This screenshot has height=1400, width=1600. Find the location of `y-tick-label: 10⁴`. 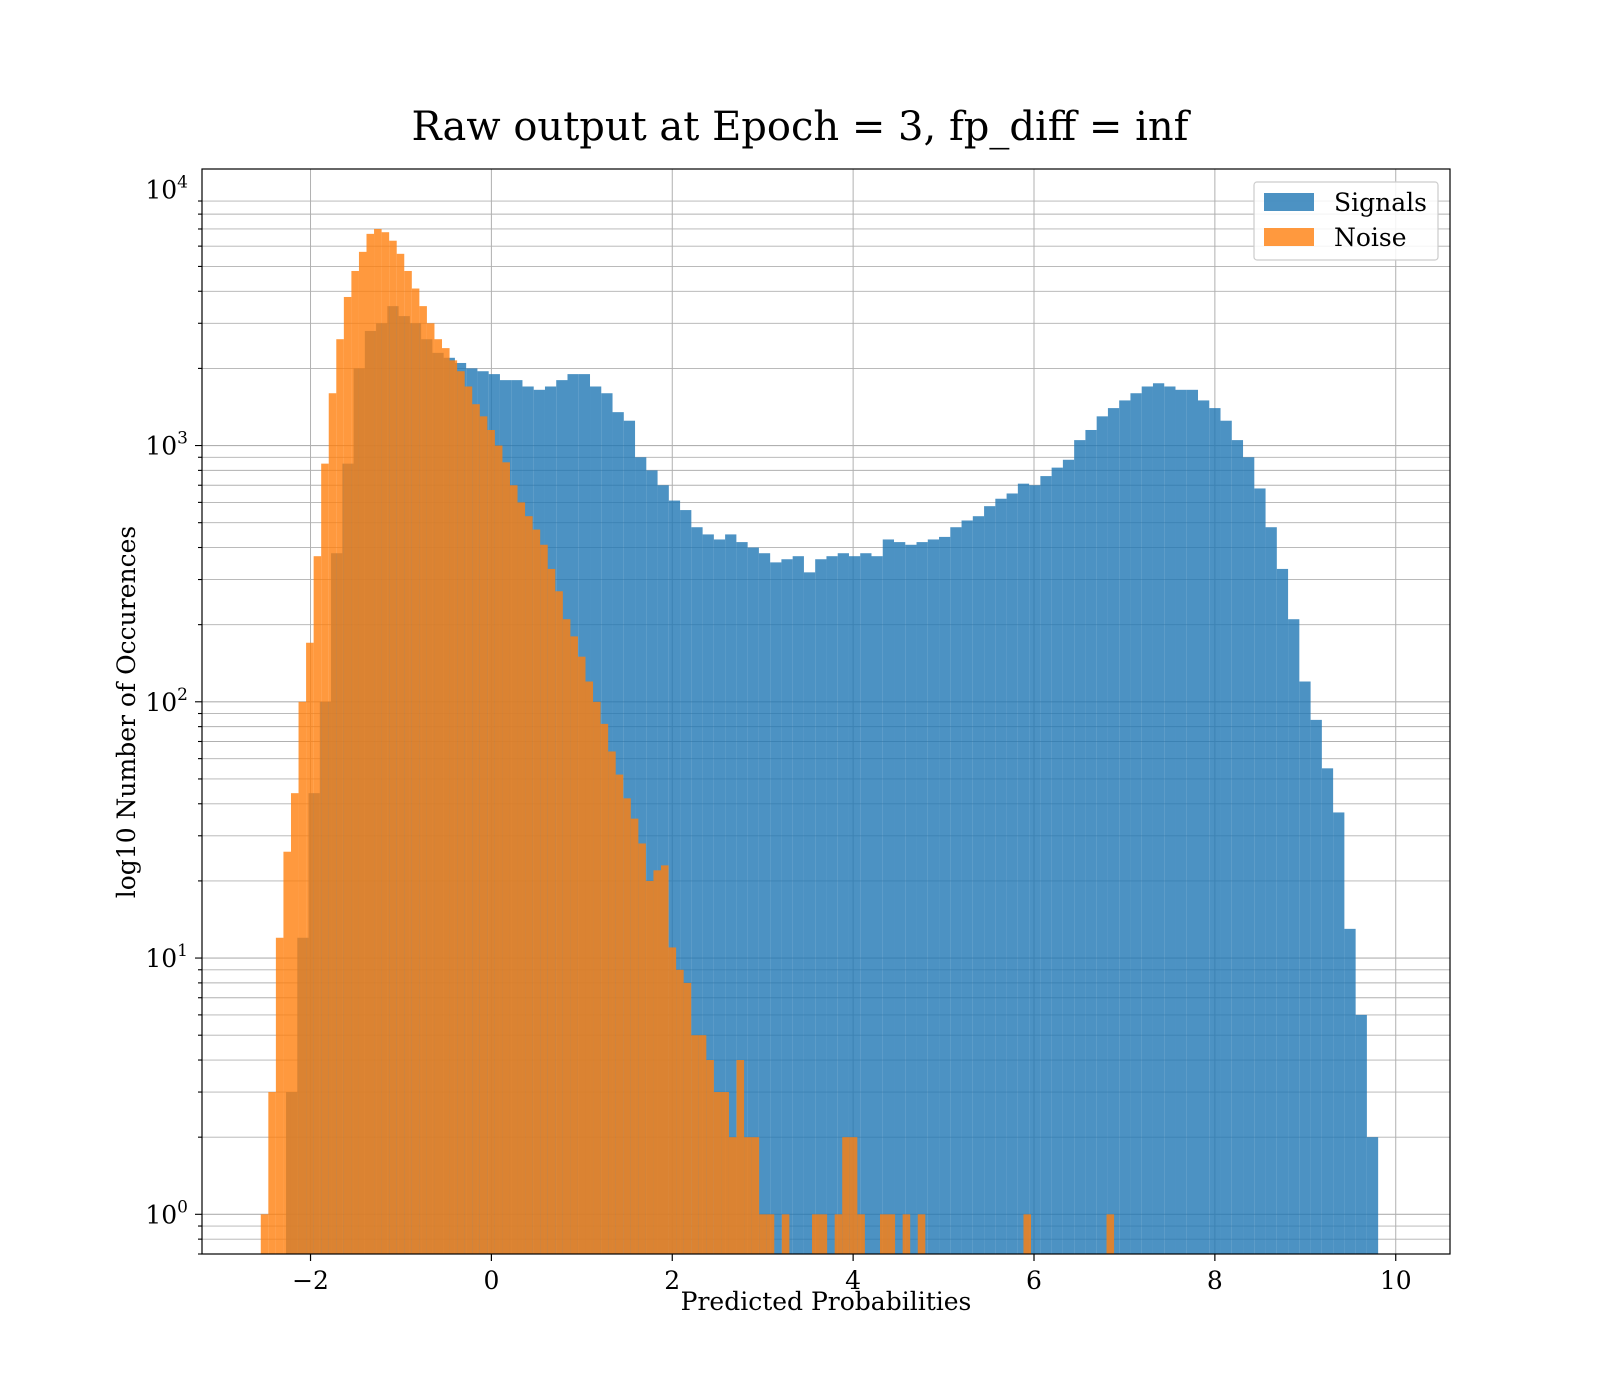

y-tick-label: 10⁴ is located at coordinates (166, 188).